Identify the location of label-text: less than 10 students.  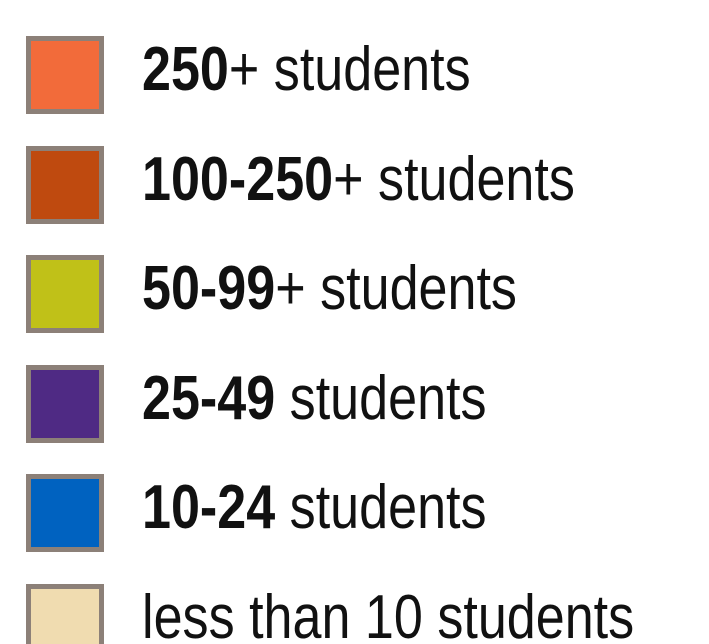
(388, 613).